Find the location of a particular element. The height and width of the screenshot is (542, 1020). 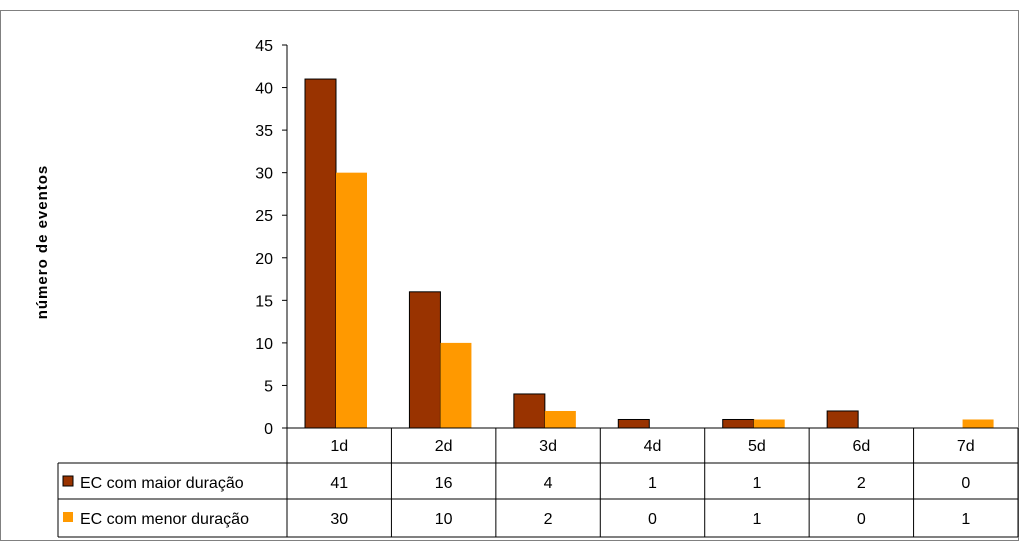

x-tick-label: 5d is located at coordinates (757, 446).